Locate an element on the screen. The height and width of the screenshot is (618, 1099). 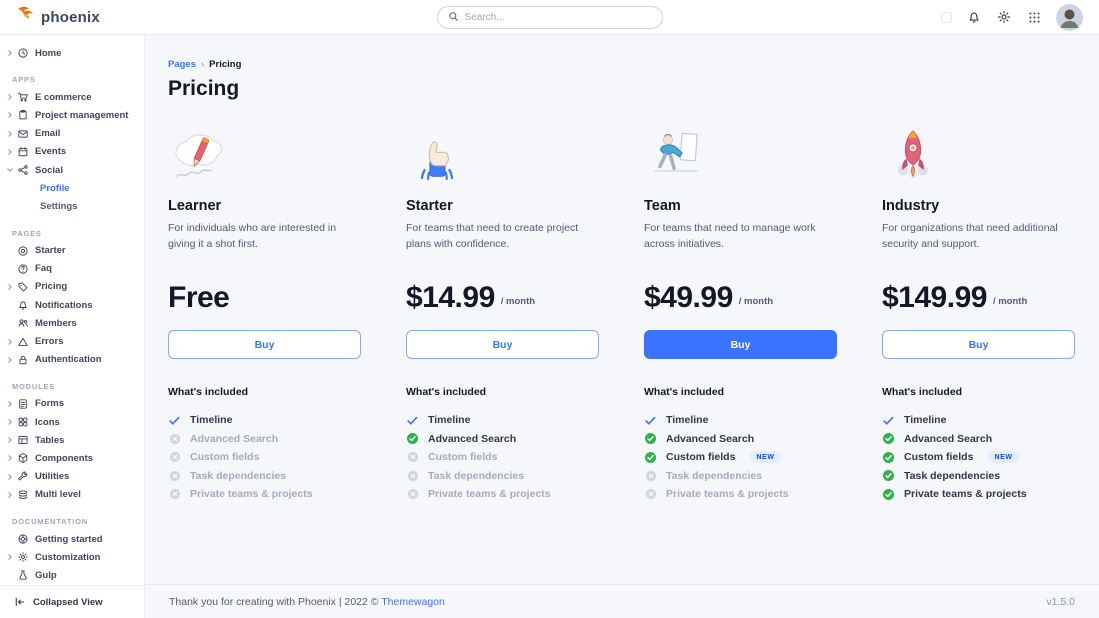
sidebar-item-notifications: Notifications is located at coordinates (72, 305).